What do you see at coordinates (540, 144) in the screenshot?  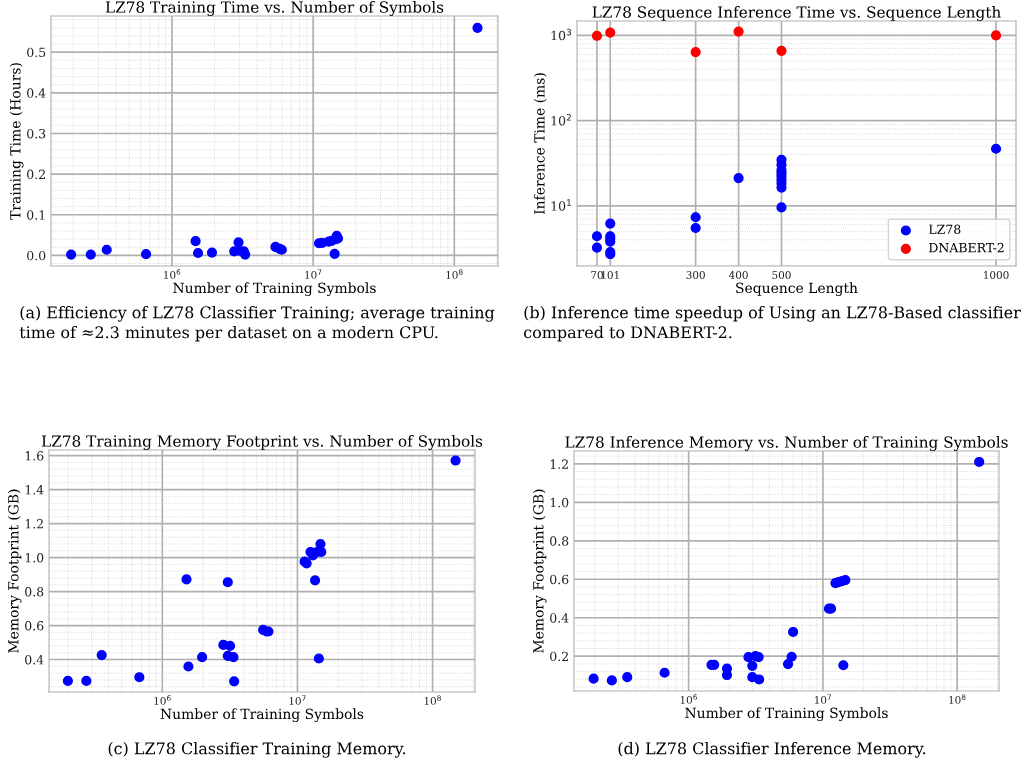 I see `y-axis-title: Inference Time (ms)` at bounding box center [540, 144].